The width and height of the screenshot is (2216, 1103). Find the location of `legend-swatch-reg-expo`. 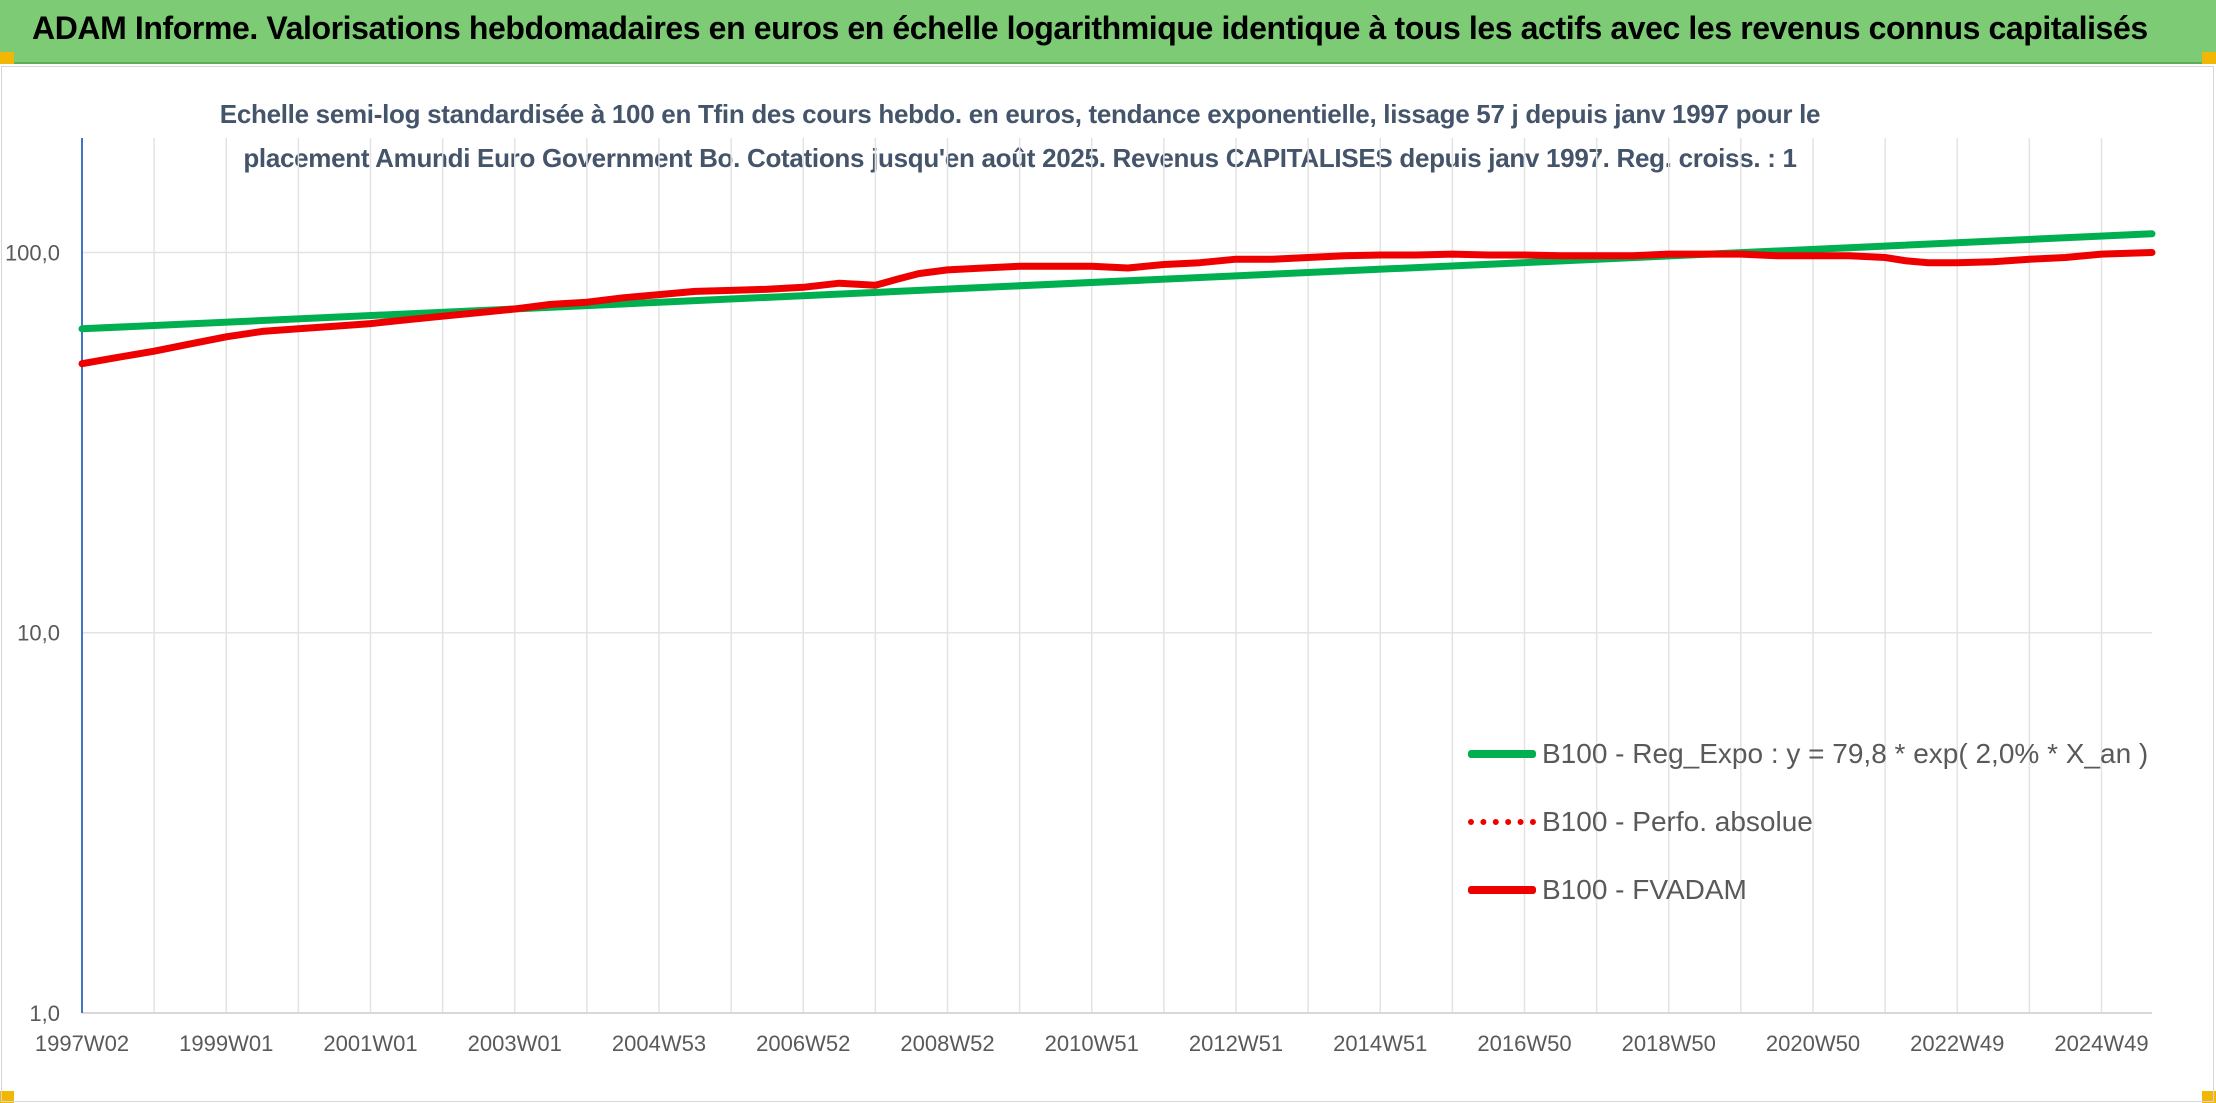

legend-swatch-reg-expo is located at coordinates (1502, 754).